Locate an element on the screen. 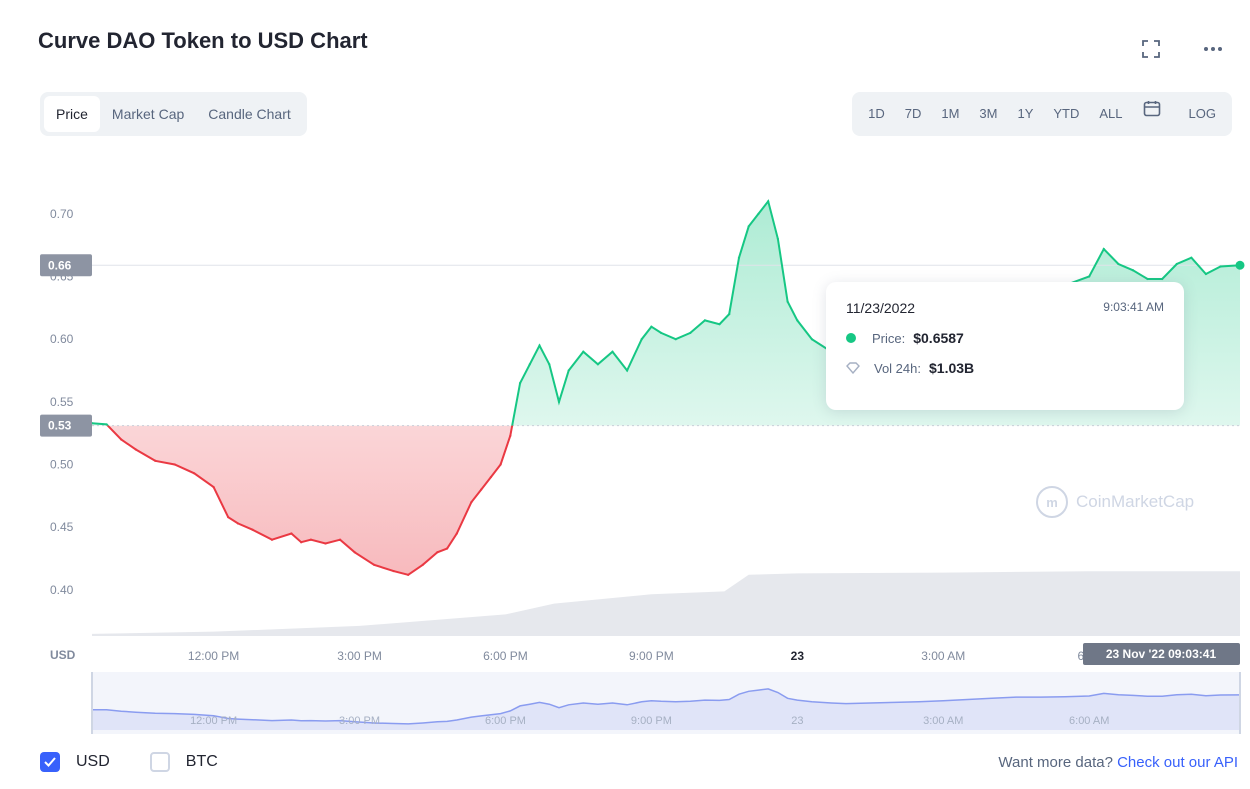  current-date-tag-bg is located at coordinates (1161, 654).